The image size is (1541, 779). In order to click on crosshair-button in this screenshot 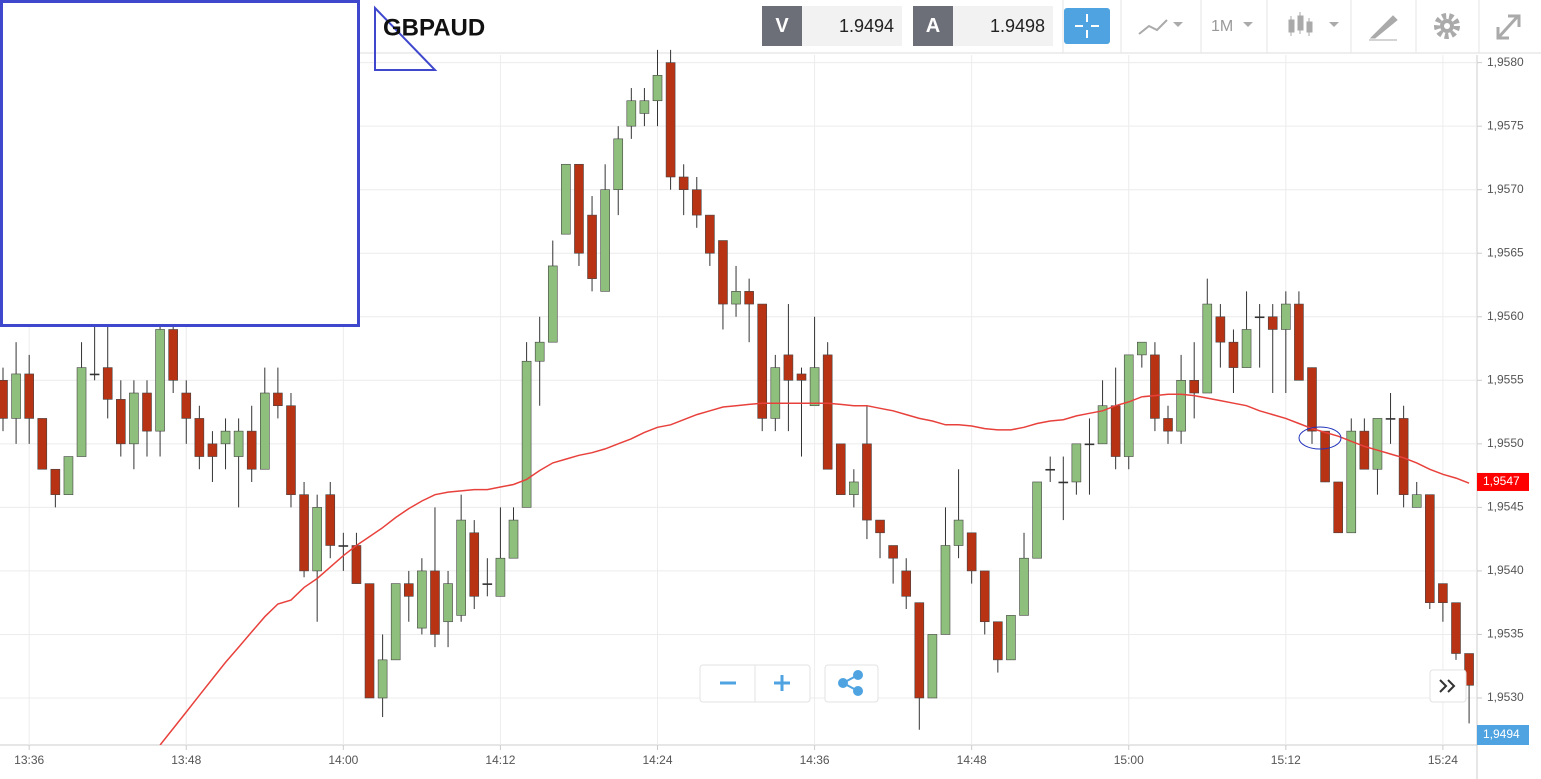, I will do `click(1087, 26)`.